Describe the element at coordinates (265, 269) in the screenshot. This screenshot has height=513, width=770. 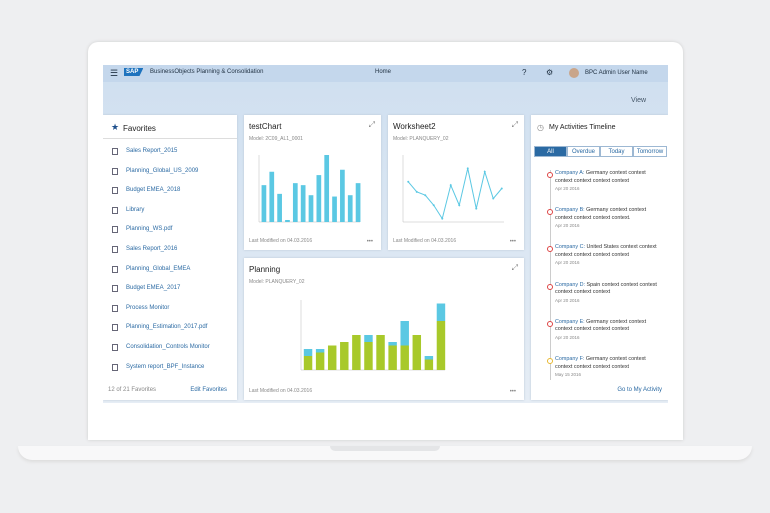
I see `chart-title: Planning` at that location.